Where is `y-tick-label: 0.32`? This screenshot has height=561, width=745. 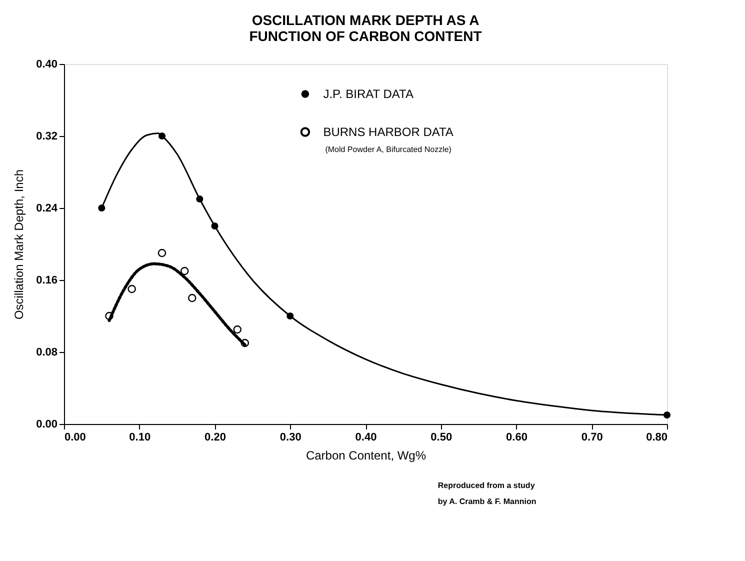
y-tick-label: 0.32 is located at coordinates (47, 136).